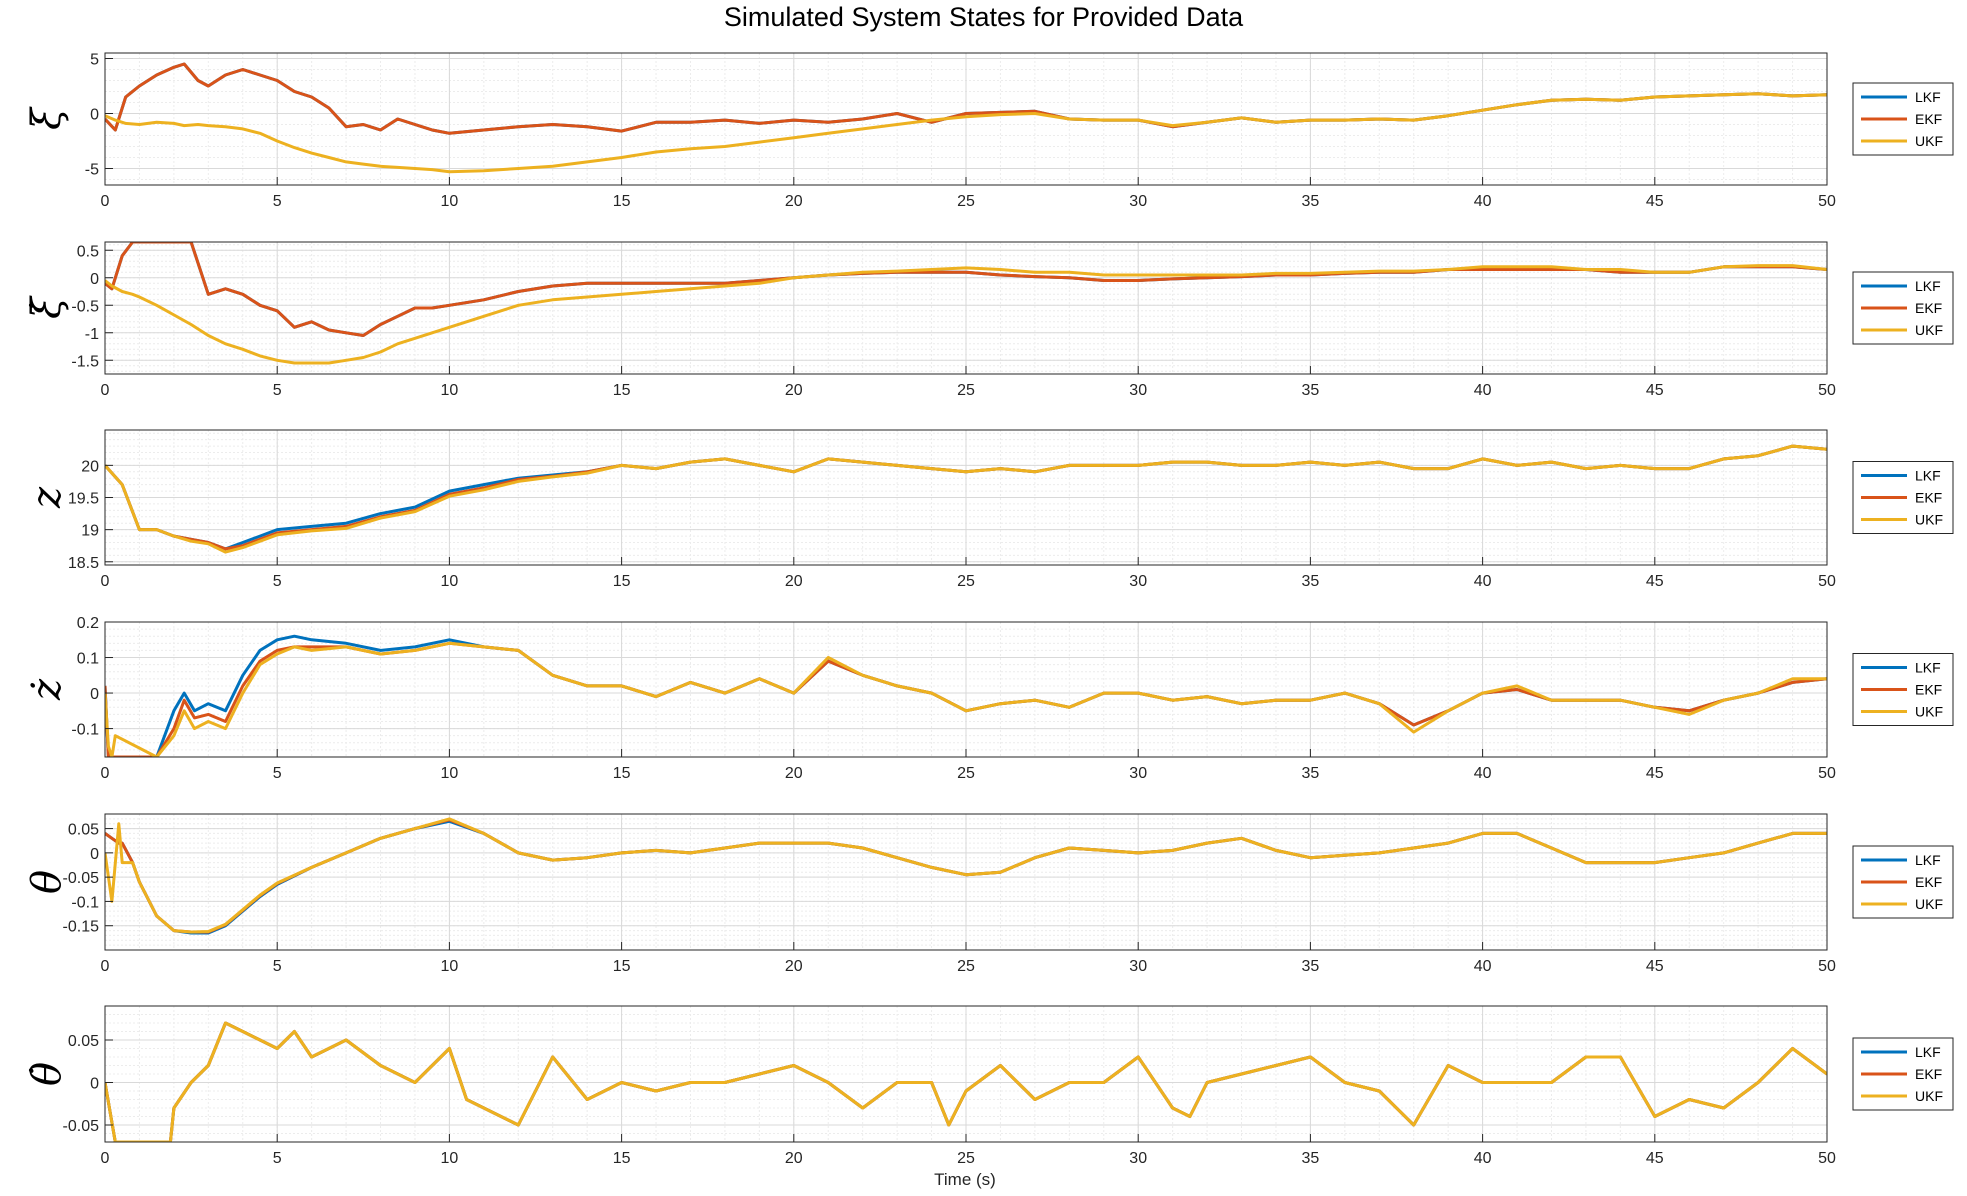  What do you see at coordinates (90, 531) in the screenshot?
I see `y-tick-label: 19` at bounding box center [90, 531].